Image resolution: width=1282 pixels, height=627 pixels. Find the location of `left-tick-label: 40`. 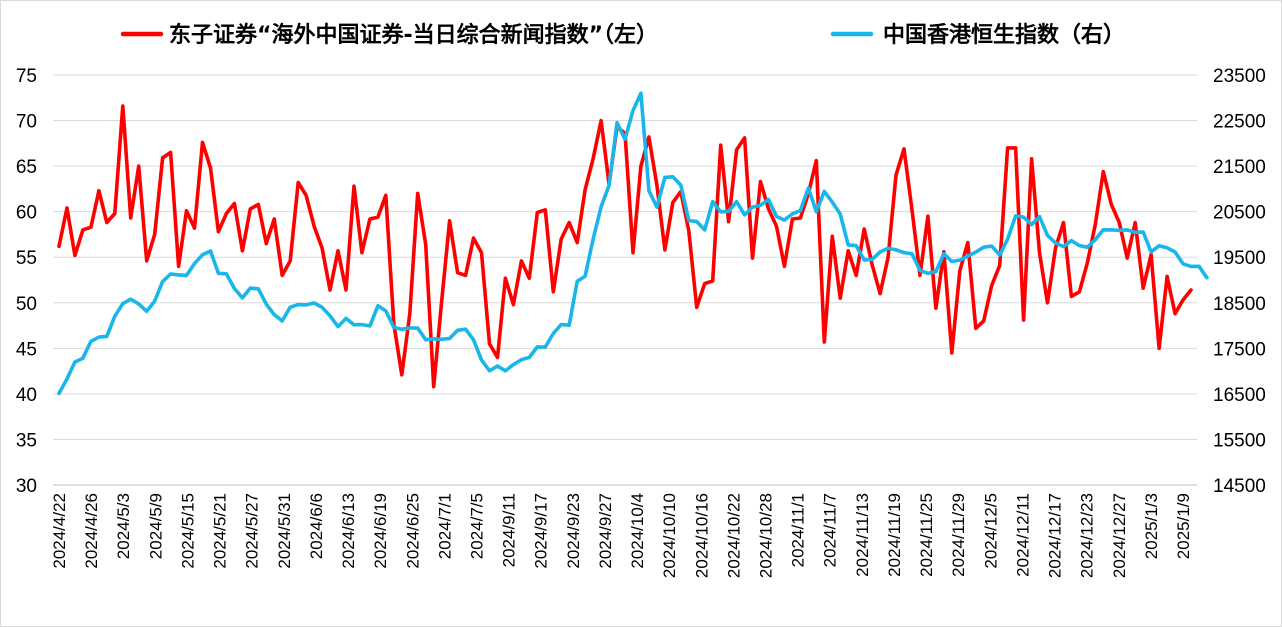

left-tick-label: 40 is located at coordinates (26, 395).